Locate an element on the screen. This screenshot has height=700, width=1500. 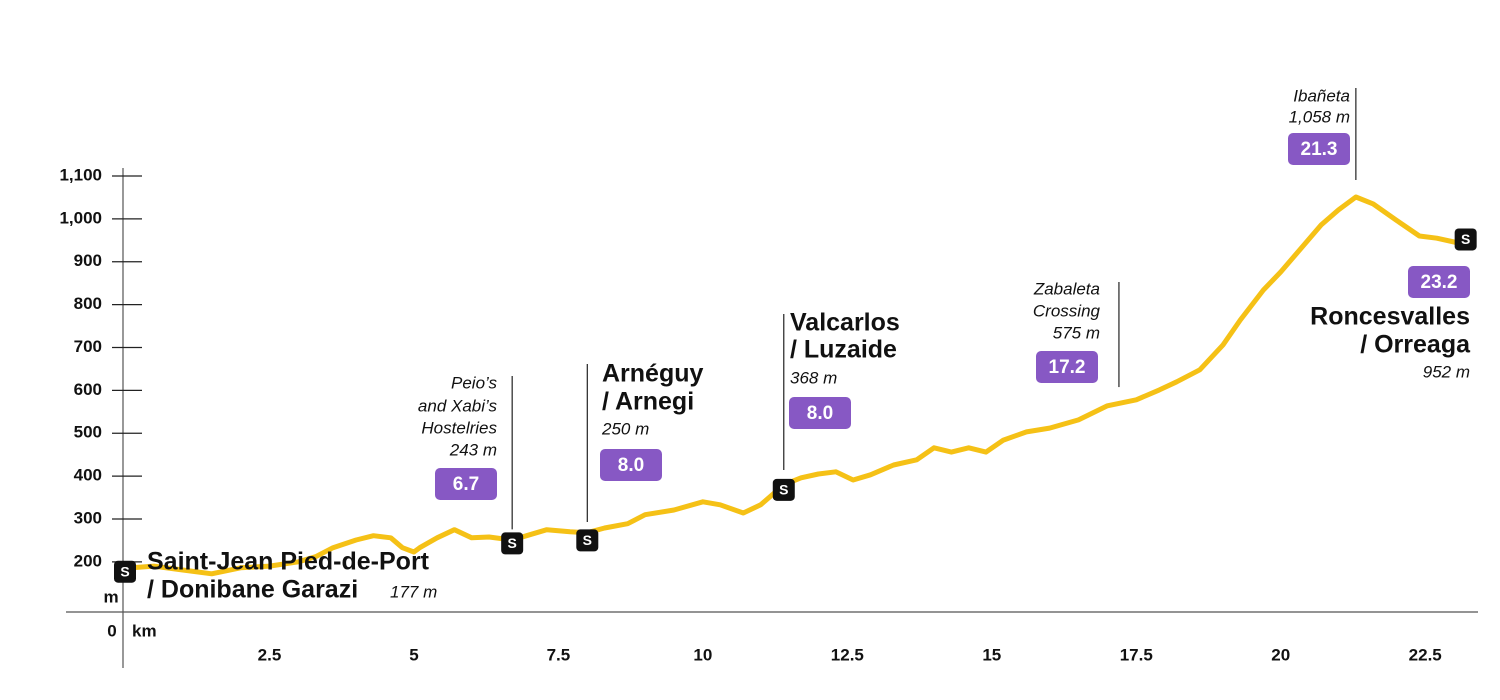
stop-name: Crossing is located at coordinates (1067, 310).